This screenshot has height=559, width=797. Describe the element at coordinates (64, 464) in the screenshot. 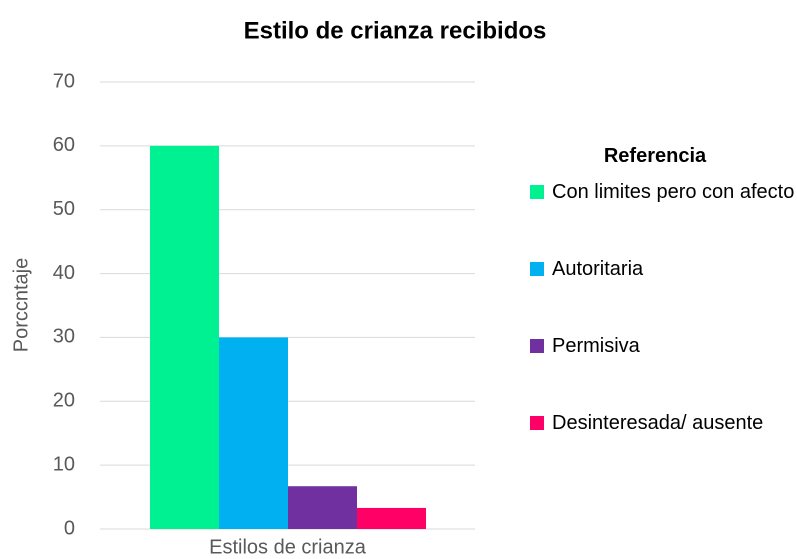

I see `y-tick-label: 10` at that location.